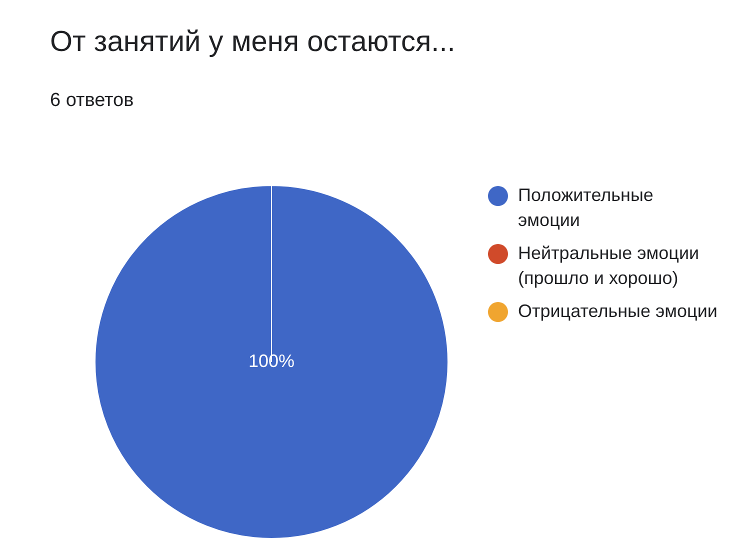  Describe the element at coordinates (586, 208) in the screenshot. I see `legend-label: Положительные эмоции` at that location.